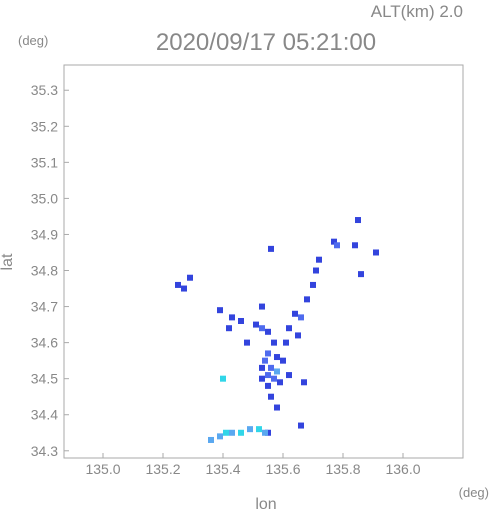  I want to click on y-tick-label: 34.3, so click(44, 451).